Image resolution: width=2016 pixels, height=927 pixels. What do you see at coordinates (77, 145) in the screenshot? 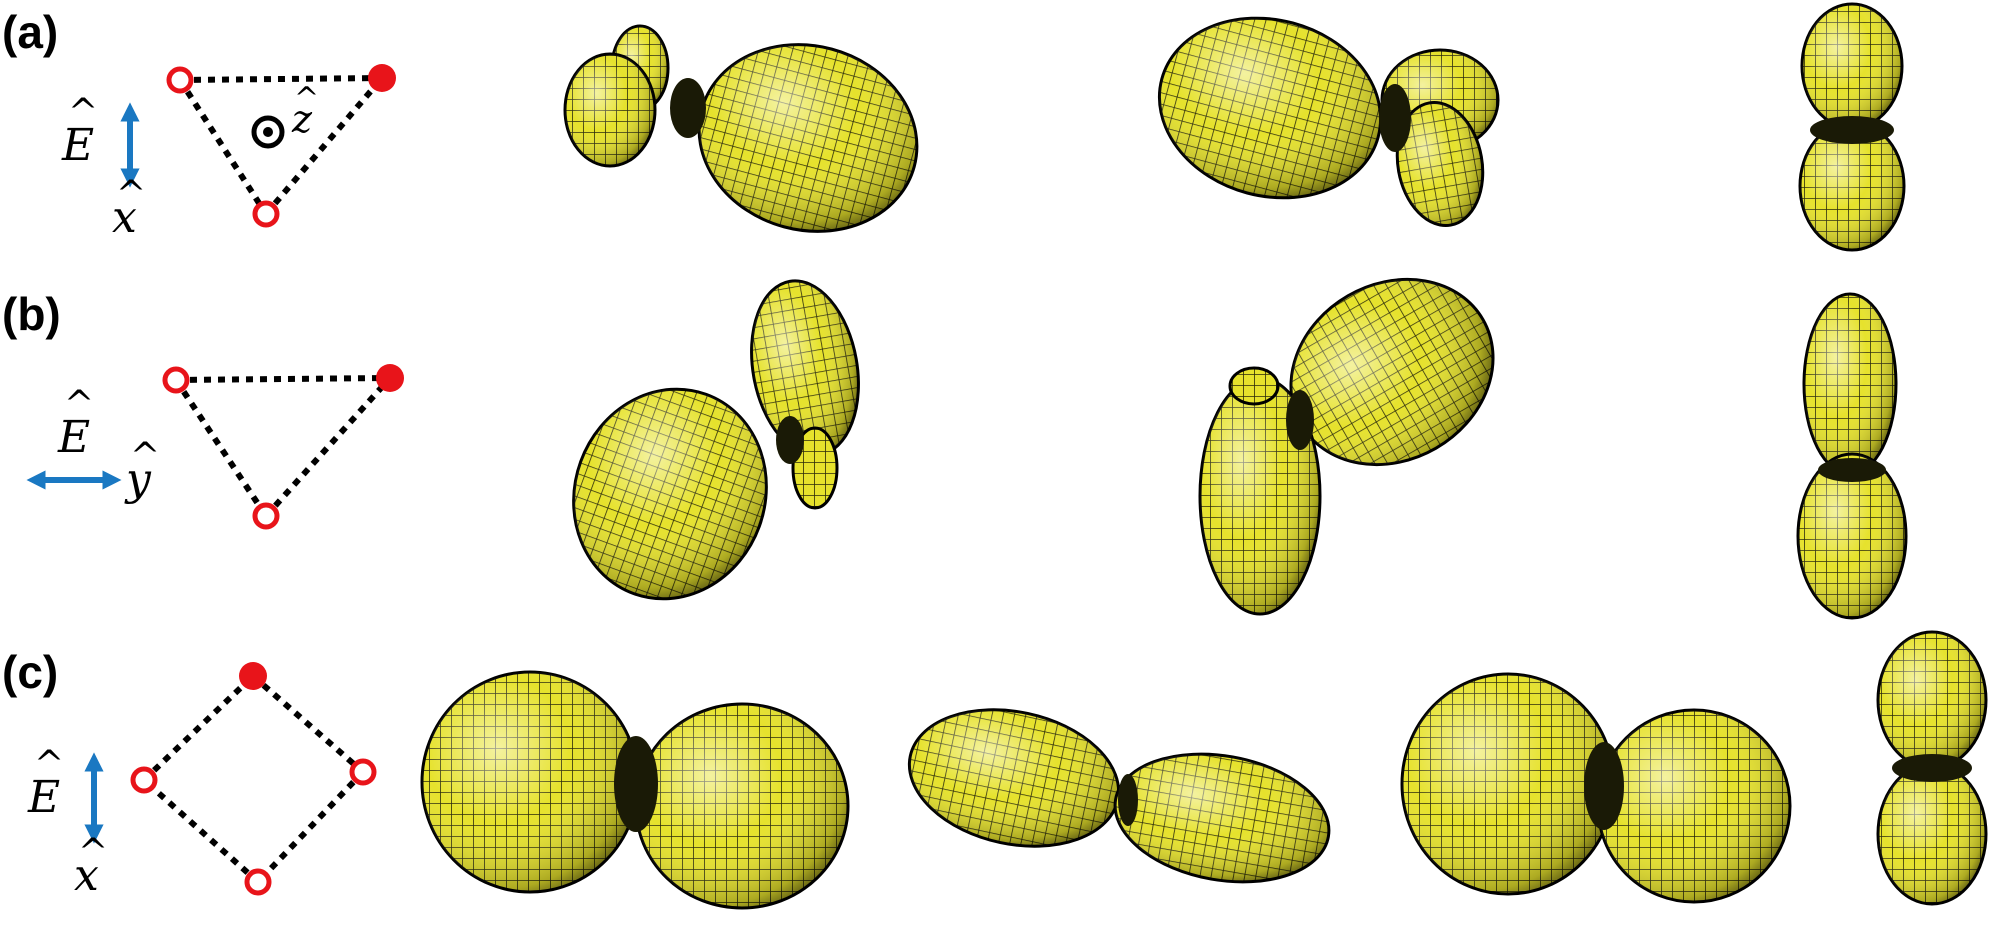
I see `field-symbol-a: E` at bounding box center [77, 145].